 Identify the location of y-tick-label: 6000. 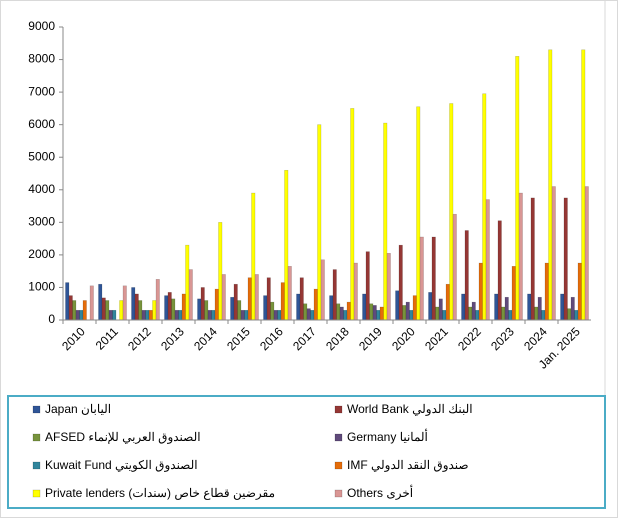
(41, 124).